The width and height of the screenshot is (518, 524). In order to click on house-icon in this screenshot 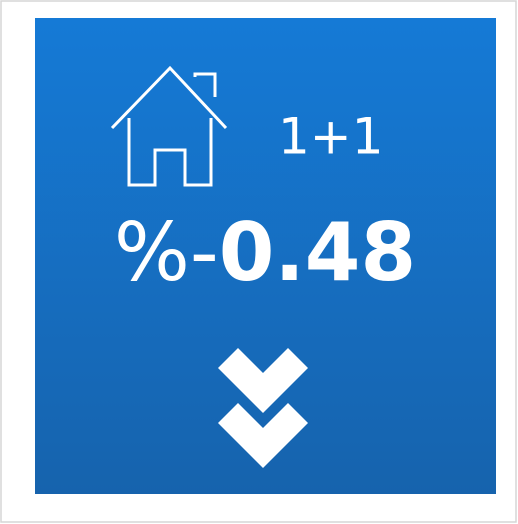, I will do `click(169, 126)`.